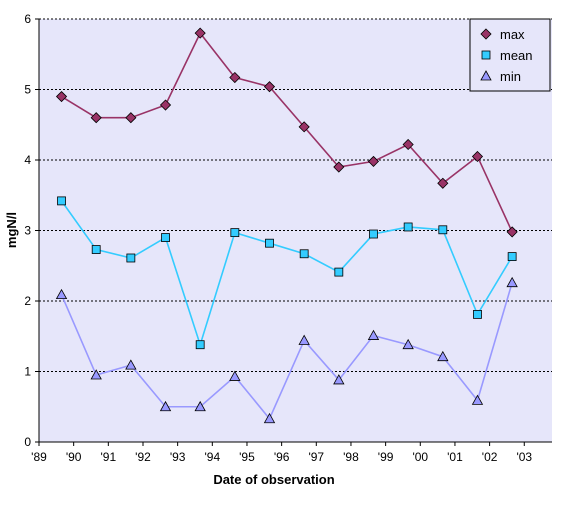 This screenshot has width=565, height=506. Describe the element at coordinates (27, 442) in the screenshot. I see `y-tick-label: 0` at that location.